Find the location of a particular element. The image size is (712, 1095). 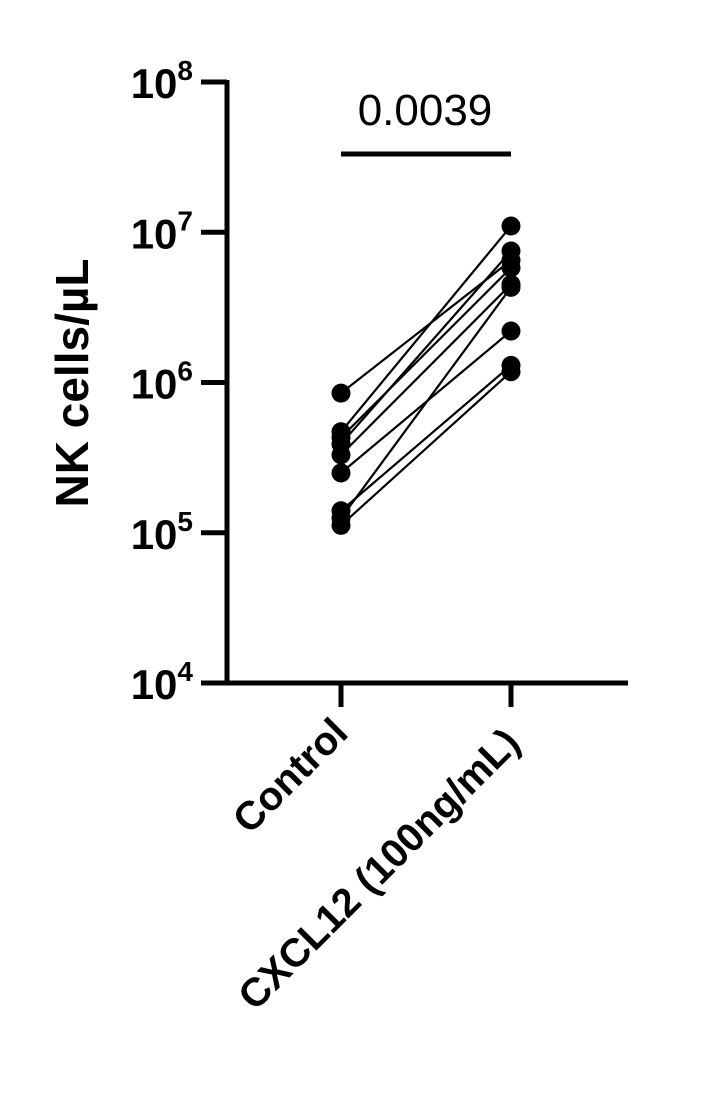

significance-annotation: 0.0039 is located at coordinates (426, 121).